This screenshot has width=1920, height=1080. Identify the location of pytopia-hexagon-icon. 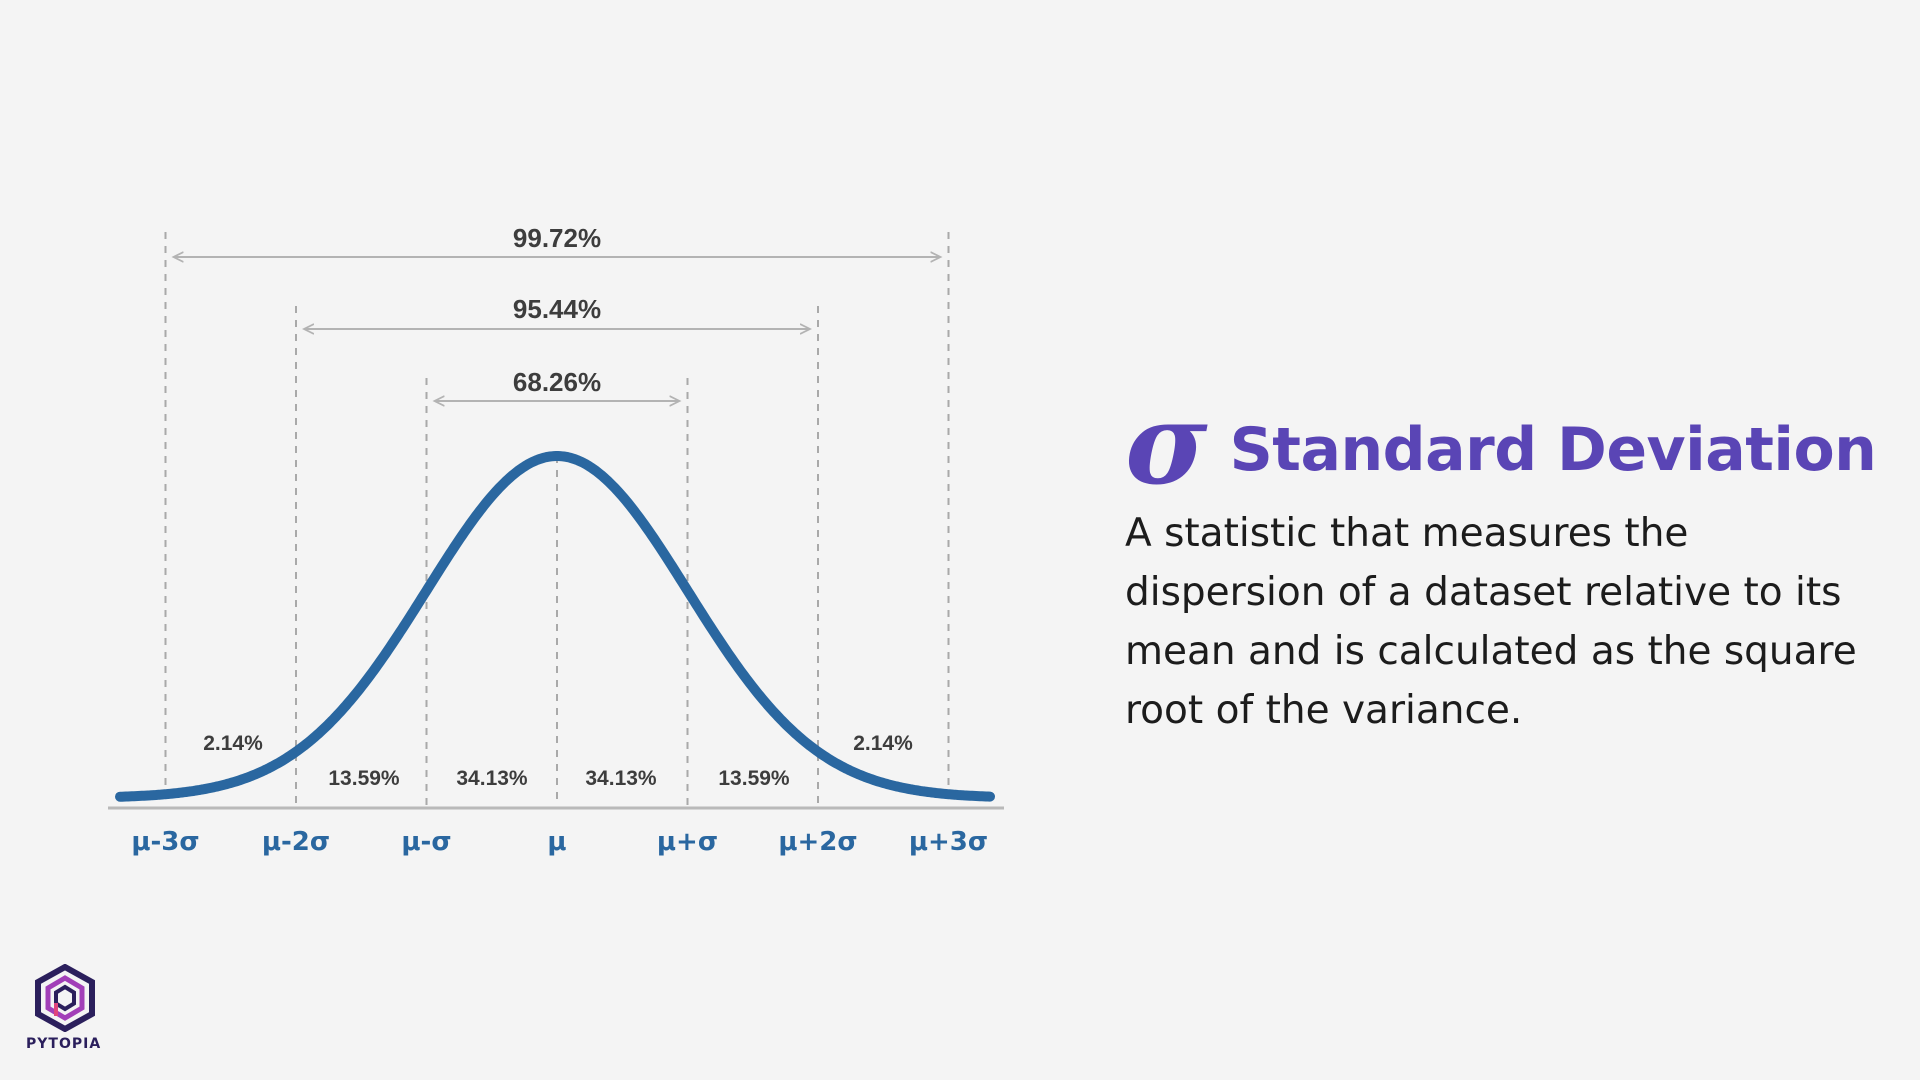
(65, 998).